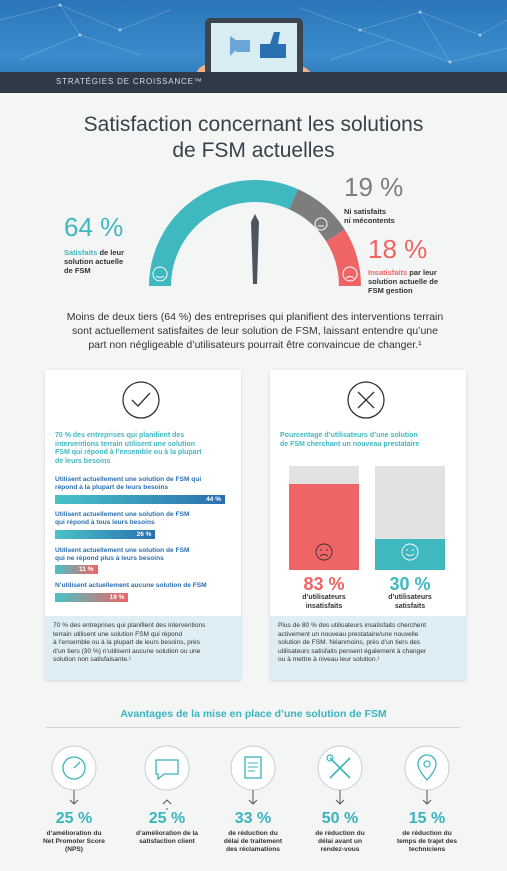  What do you see at coordinates (167, 837) in the screenshot?
I see `advantage-caption-satisfaction: d’amélioration de la satisfaction client` at bounding box center [167, 837].